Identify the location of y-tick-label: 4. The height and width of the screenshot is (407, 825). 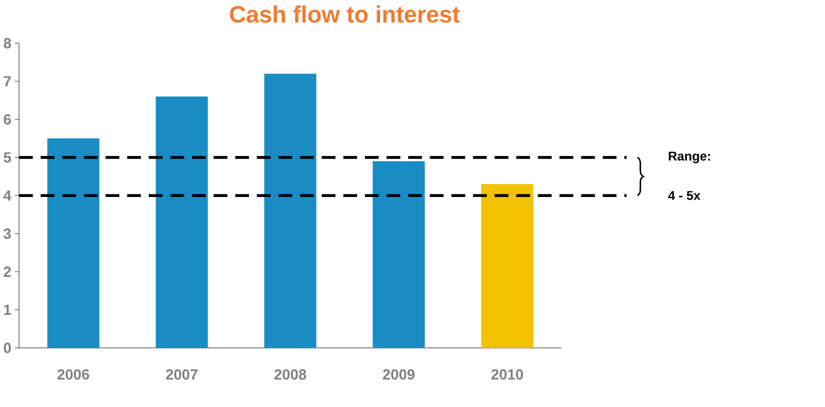
(7, 195).